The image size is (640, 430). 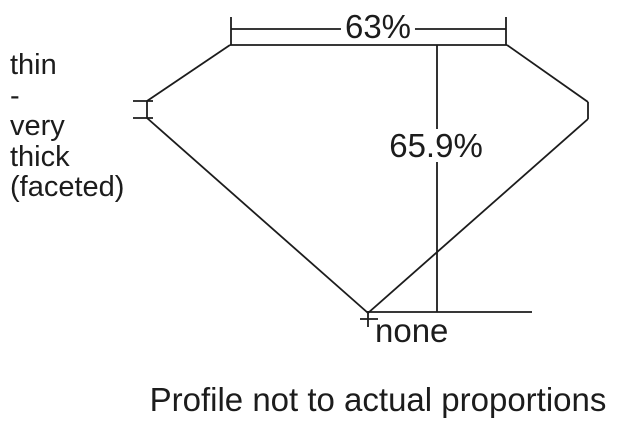 What do you see at coordinates (33, 65) in the screenshot?
I see `girdle-label-line: thin` at bounding box center [33, 65].